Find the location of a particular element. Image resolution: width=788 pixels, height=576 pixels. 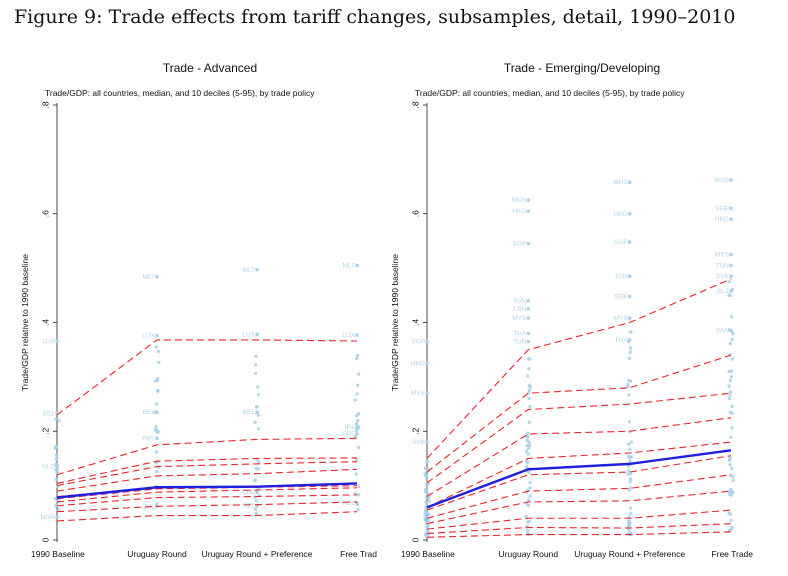

y-tick-label: 0 is located at coordinates (45, 539).